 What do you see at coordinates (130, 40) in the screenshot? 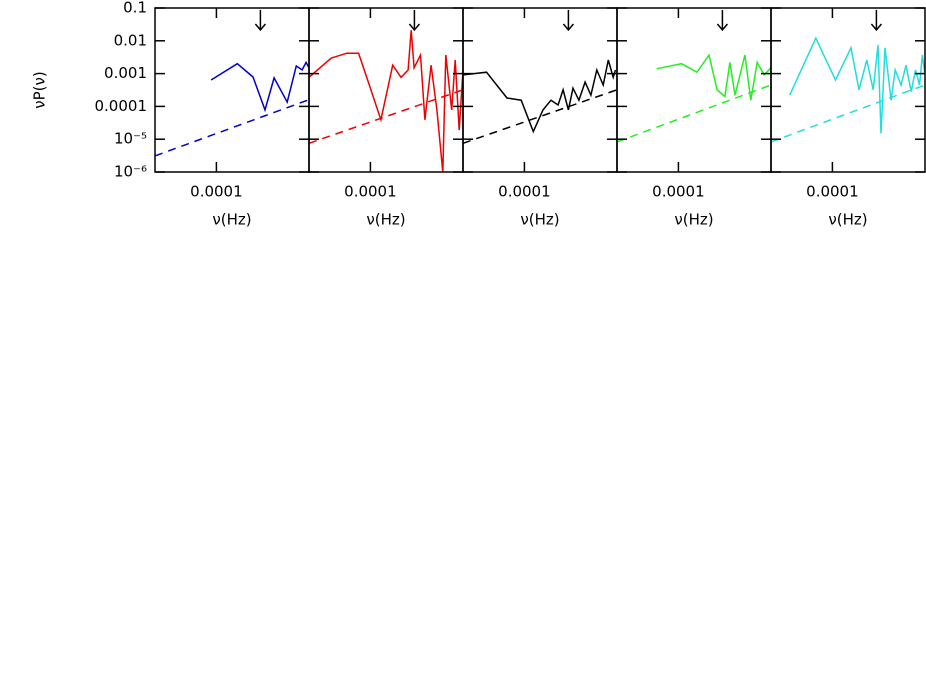
I see `y-tick-label: 0.01` at bounding box center [130, 40].